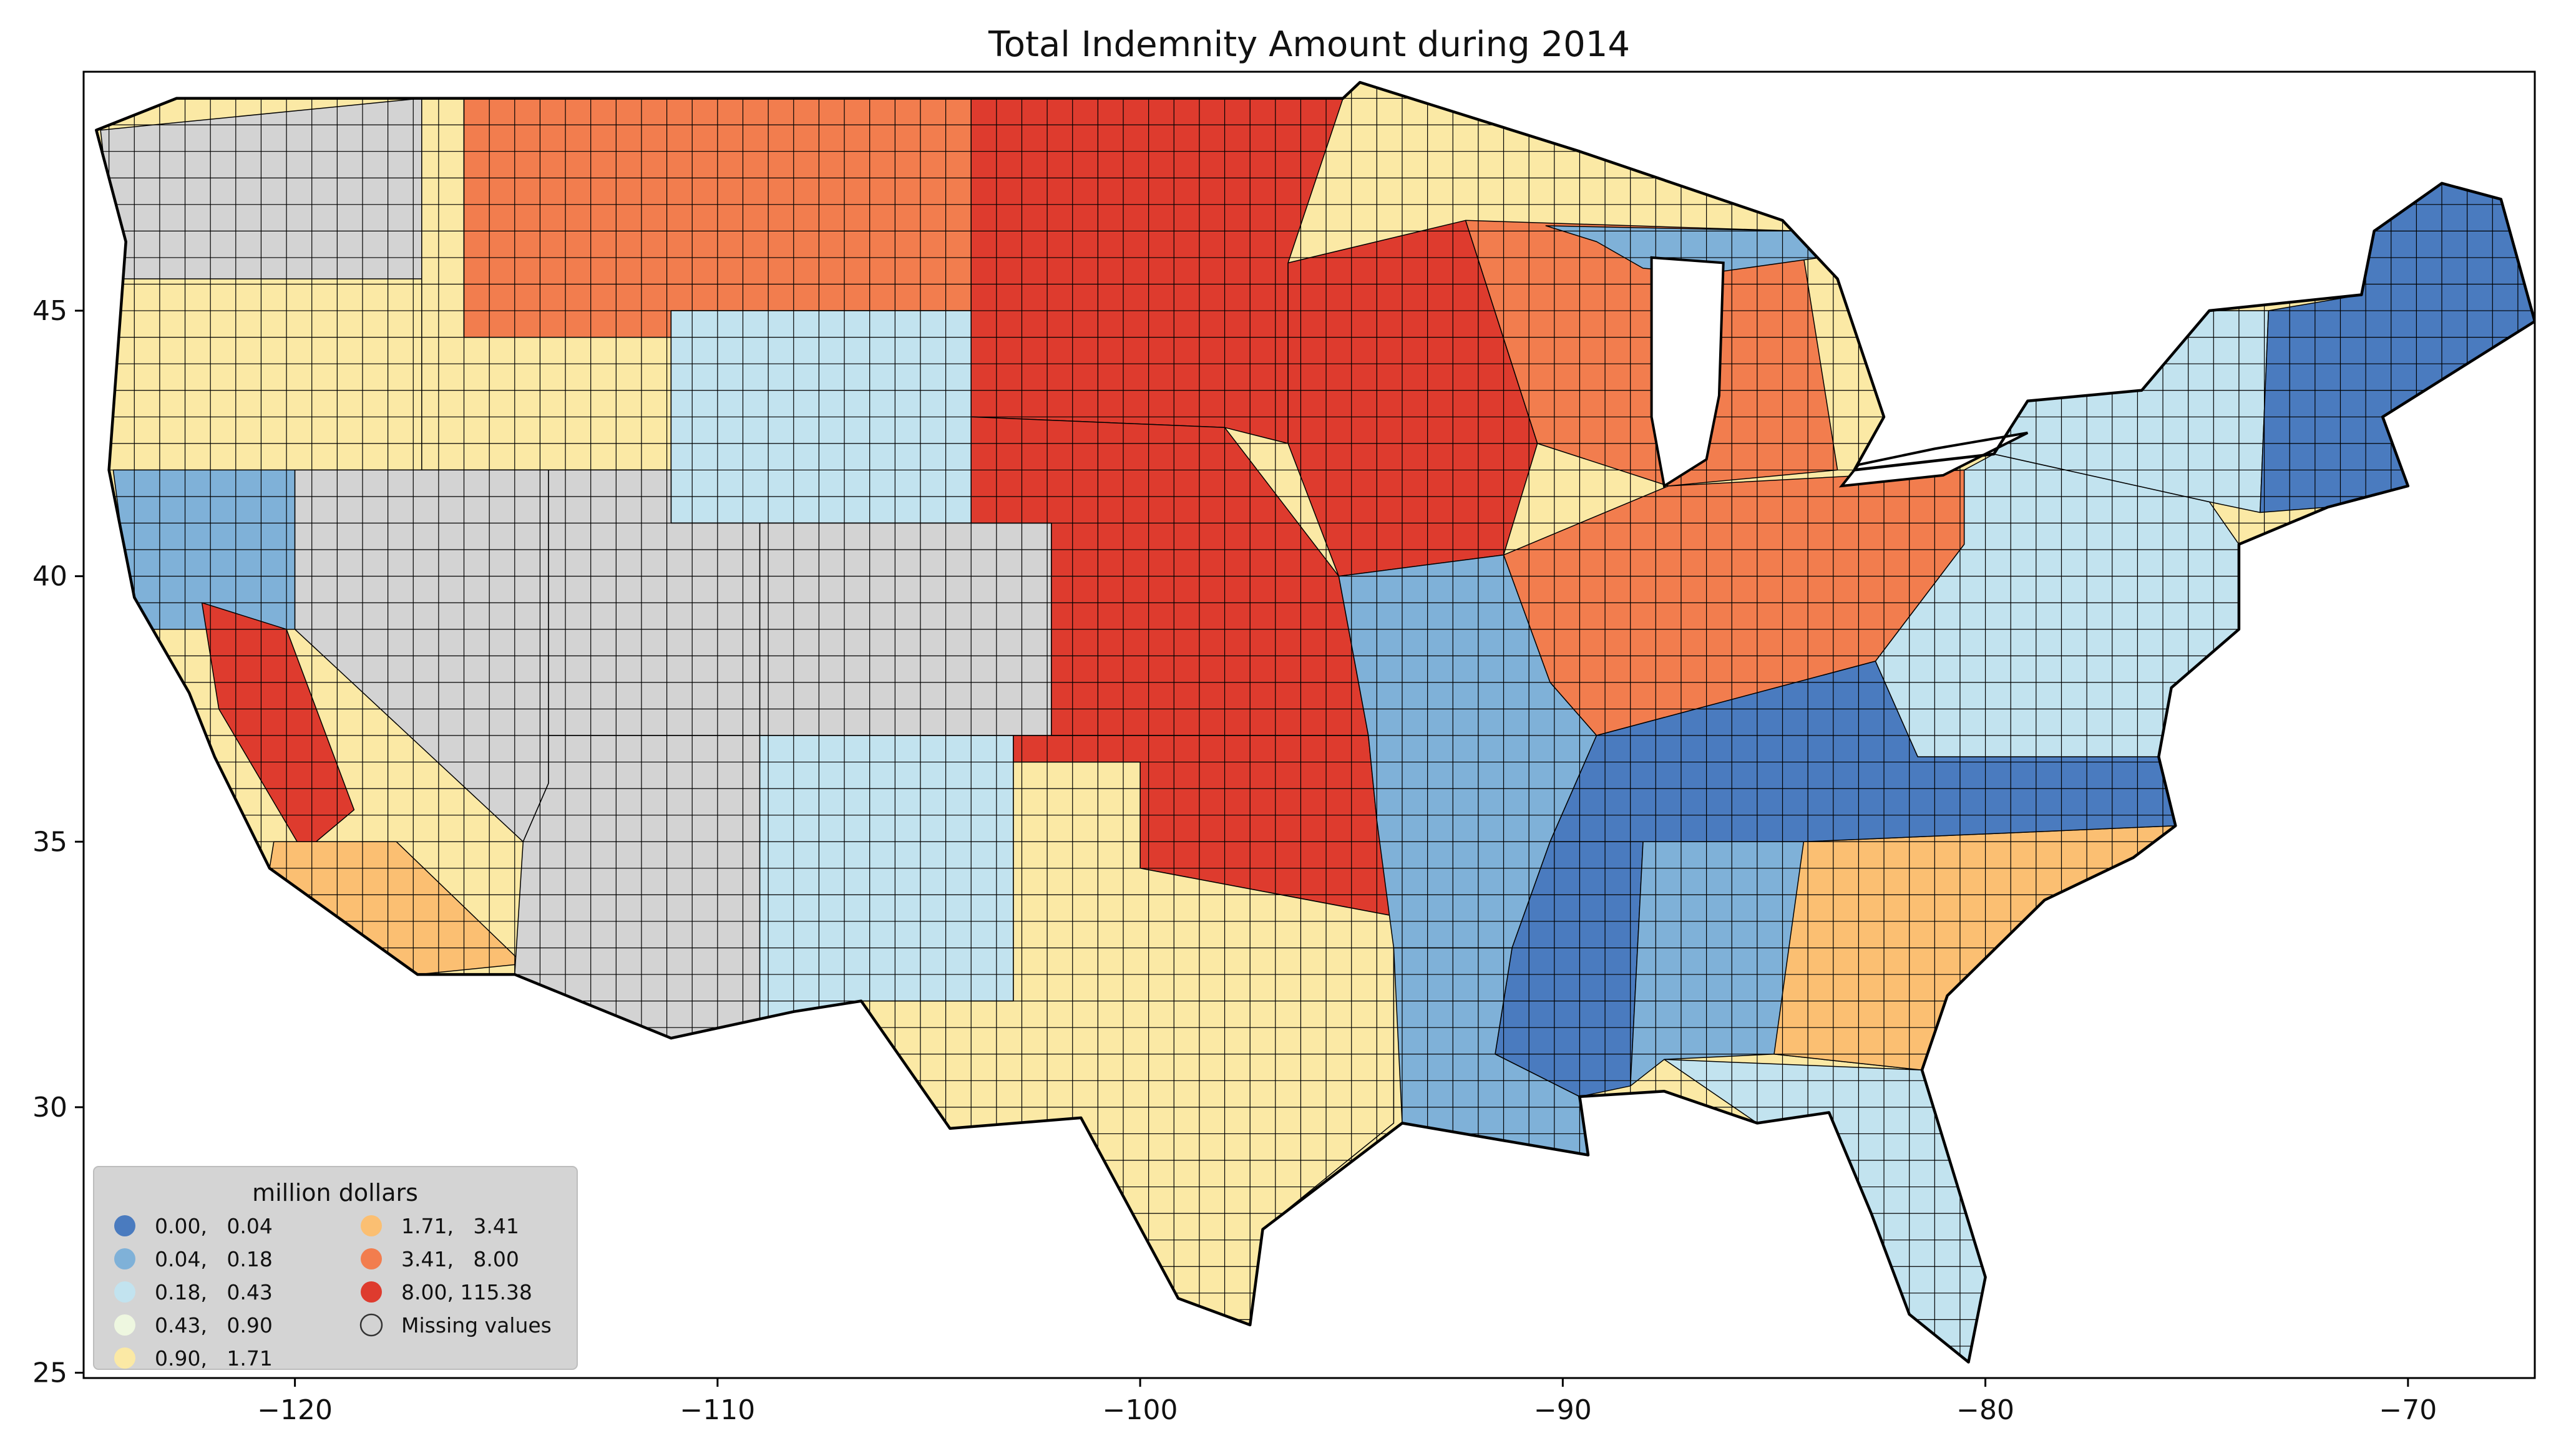  Describe the element at coordinates (214, 1359) in the screenshot. I see `legend-label: 0.90, 1.71` at that location.